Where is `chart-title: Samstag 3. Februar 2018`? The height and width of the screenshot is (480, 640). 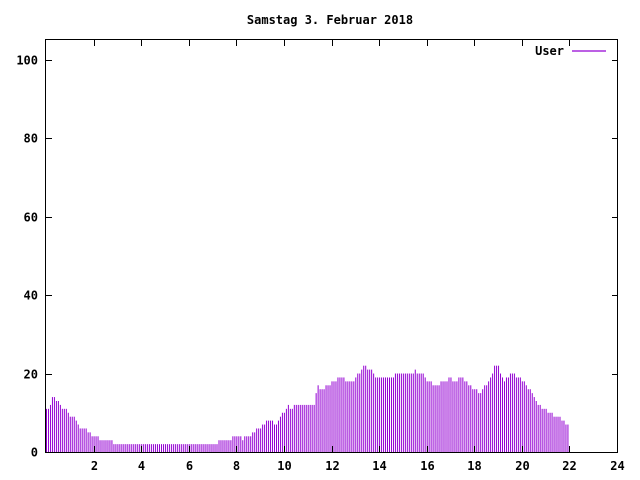 chart-title: Samstag 3. Februar 2018 is located at coordinates (330, 20).